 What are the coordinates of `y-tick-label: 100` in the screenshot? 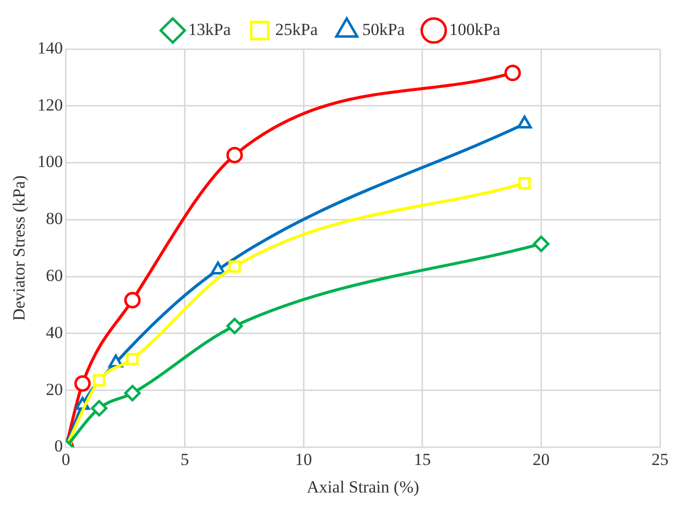 It's located at (50, 162).